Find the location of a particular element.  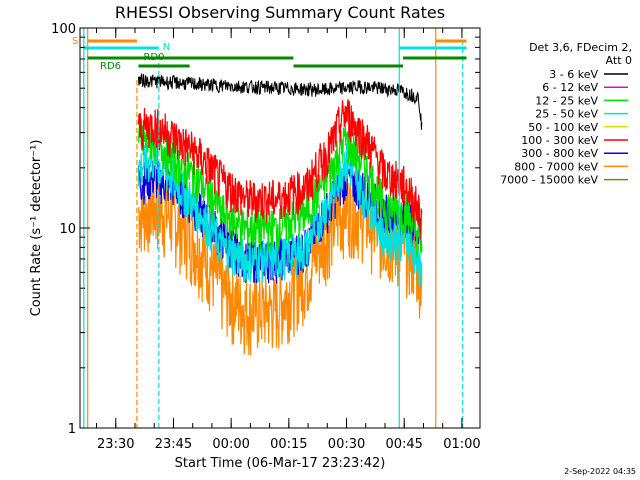

legend-entry-label: 300 - 800 keV is located at coordinates (559, 153).